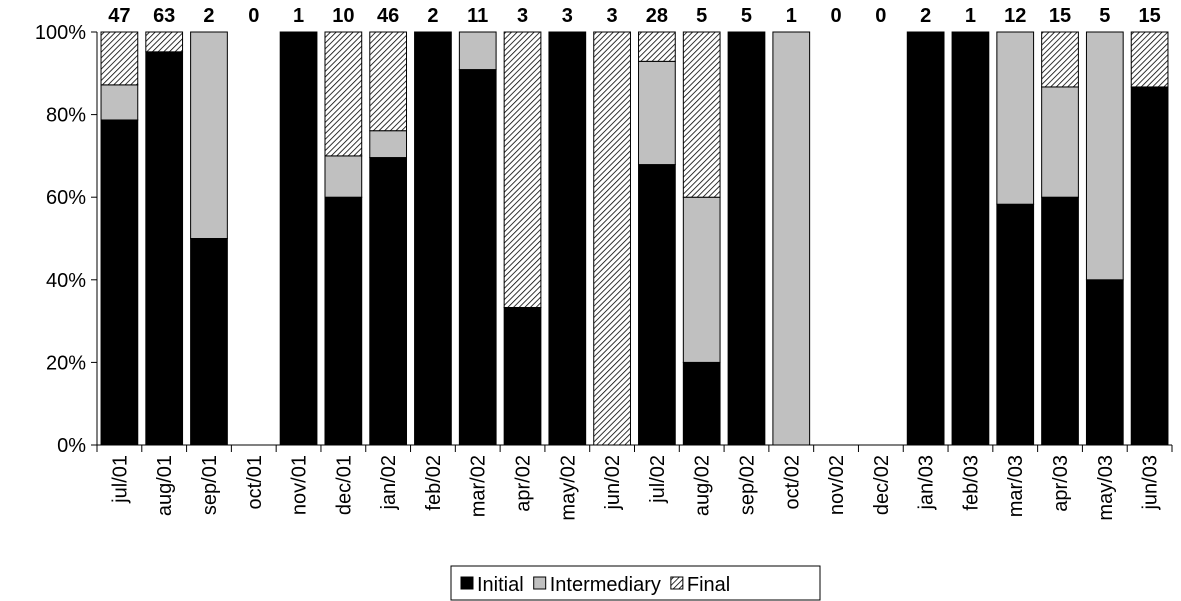 The width and height of the screenshot is (1181, 601). Describe the element at coordinates (1015, 16) in the screenshot. I see `total-label: 12` at that location.